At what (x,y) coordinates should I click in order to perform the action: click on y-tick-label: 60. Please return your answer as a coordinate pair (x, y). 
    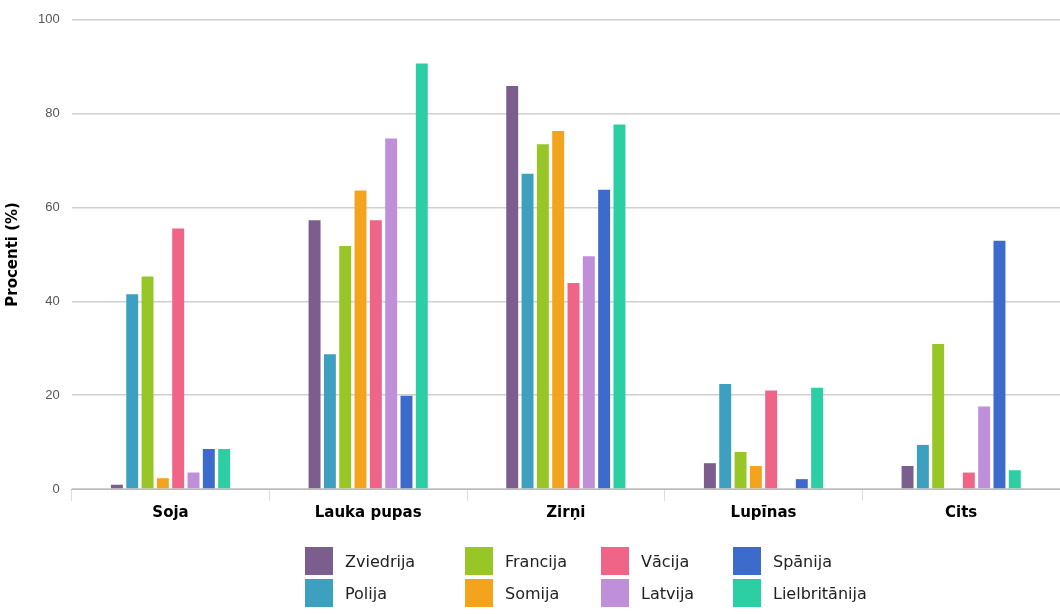
    Looking at the image, I should click on (52, 207).